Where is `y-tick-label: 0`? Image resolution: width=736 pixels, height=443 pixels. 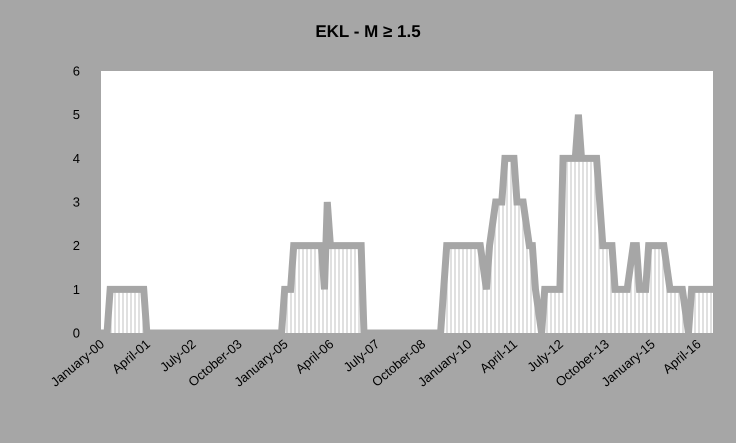
y-tick-label: 0 is located at coordinates (76, 333).